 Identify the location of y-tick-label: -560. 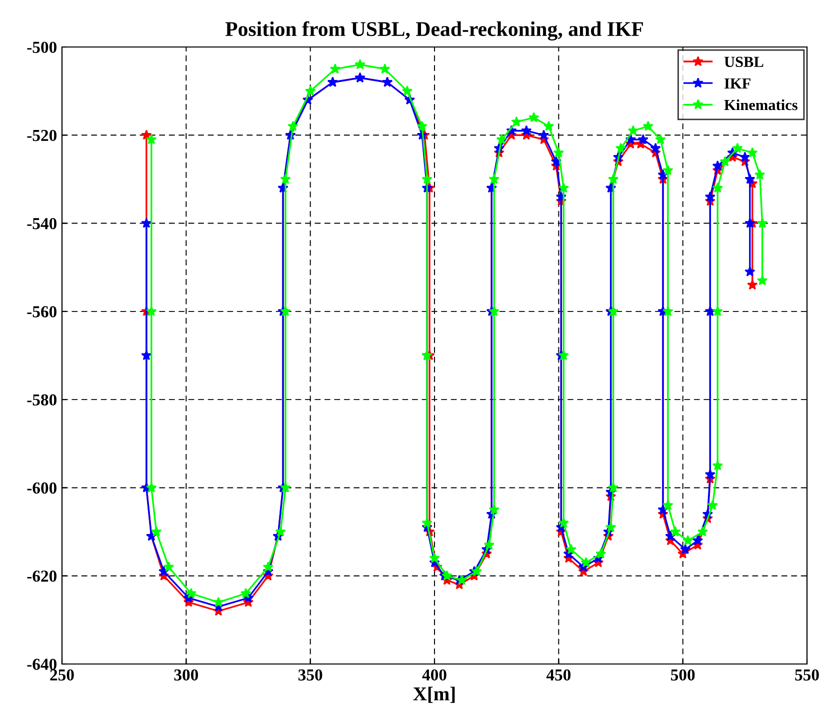
(42, 312).